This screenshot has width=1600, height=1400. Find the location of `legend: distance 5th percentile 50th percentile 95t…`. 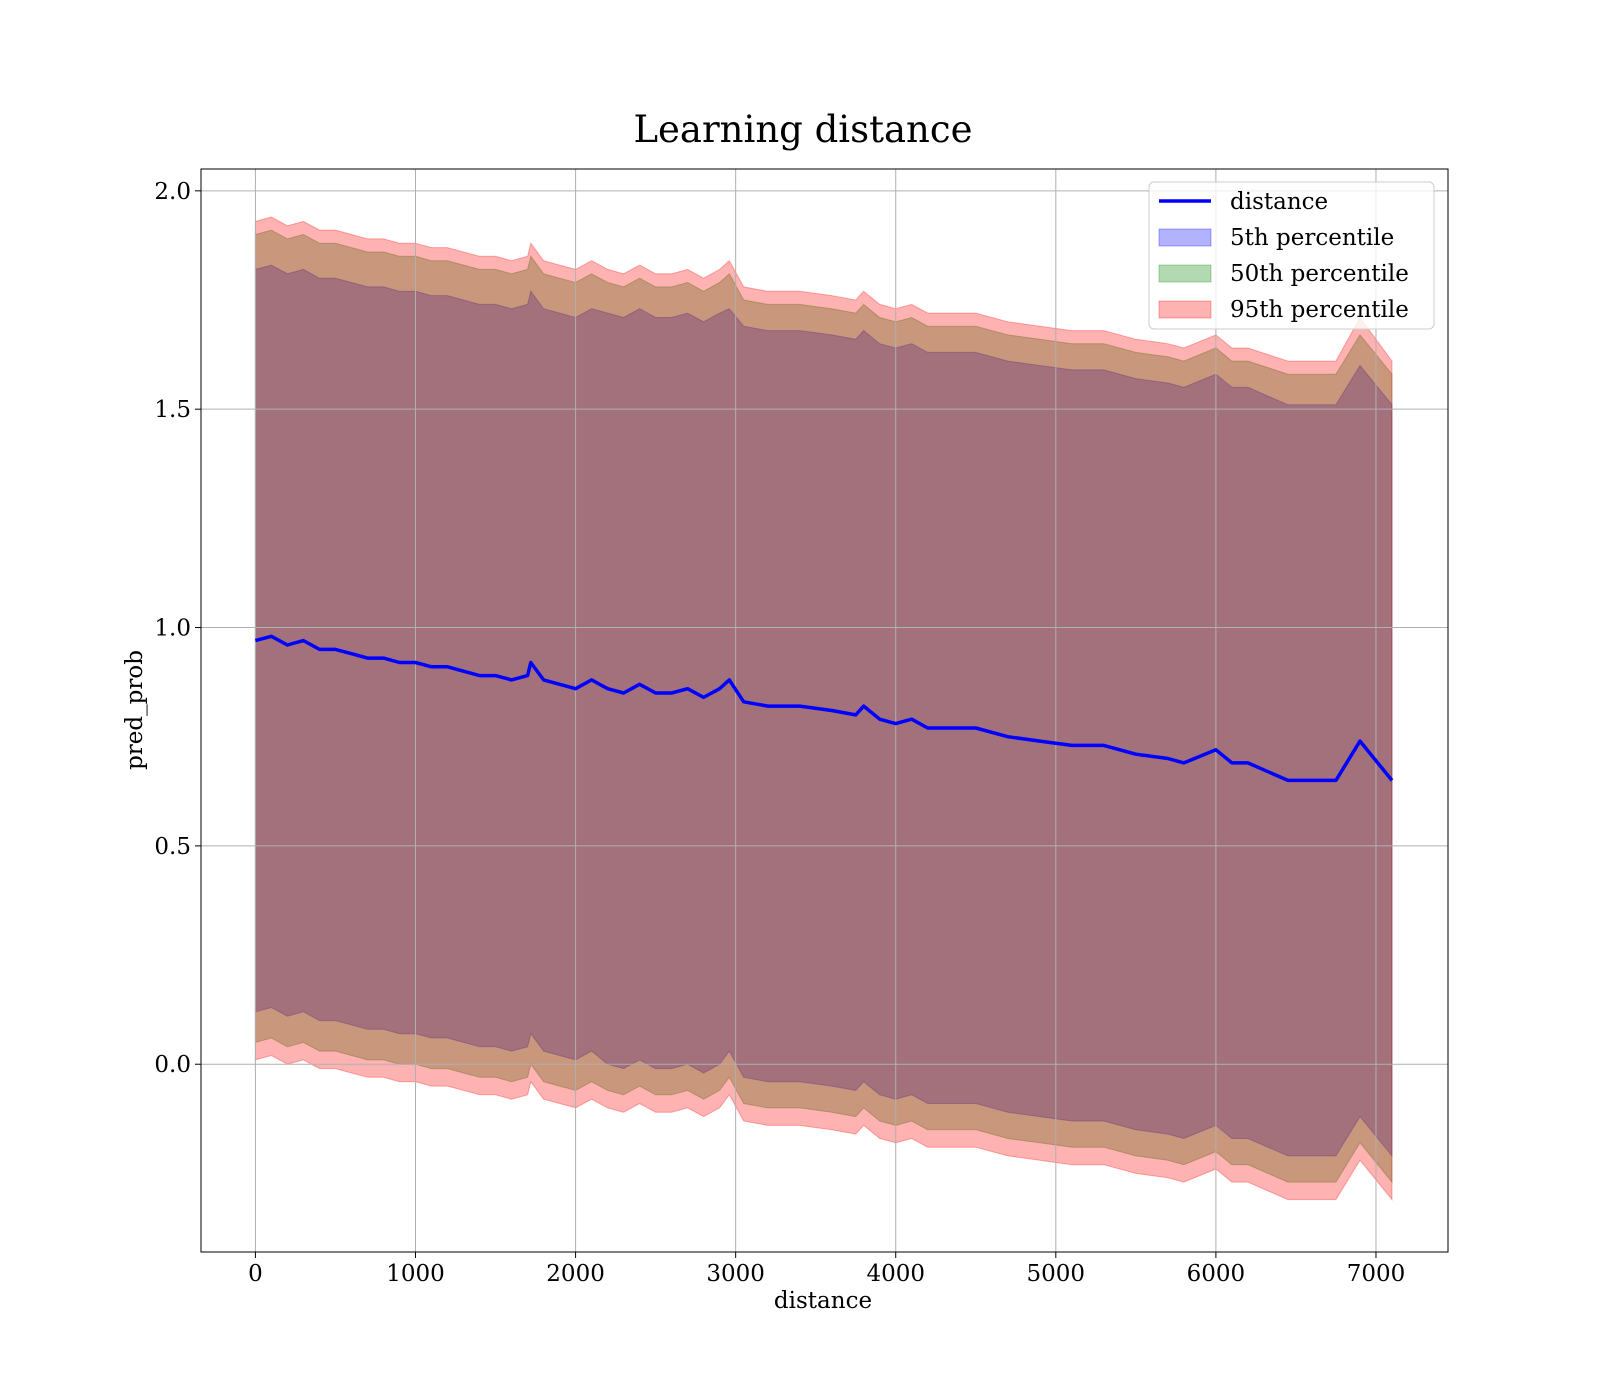

legend: distance 5th percentile 50th percentile 95t… is located at coordinates (1291, 255).